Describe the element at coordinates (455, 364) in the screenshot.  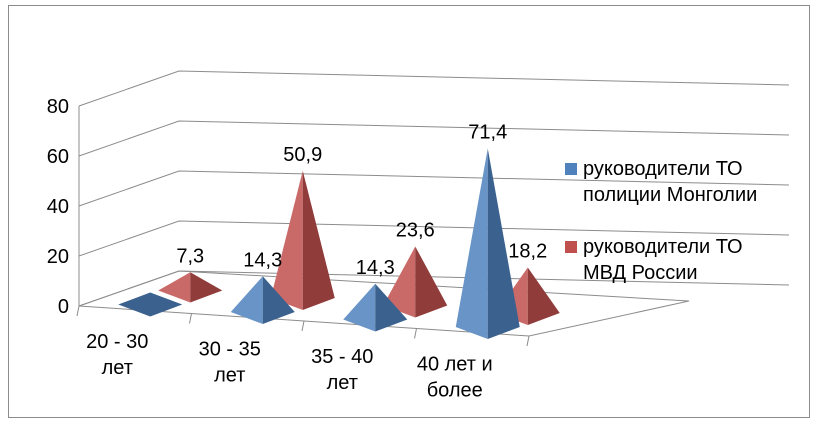
I see `x-tick-label-3-0: 40 лет и` at that location.